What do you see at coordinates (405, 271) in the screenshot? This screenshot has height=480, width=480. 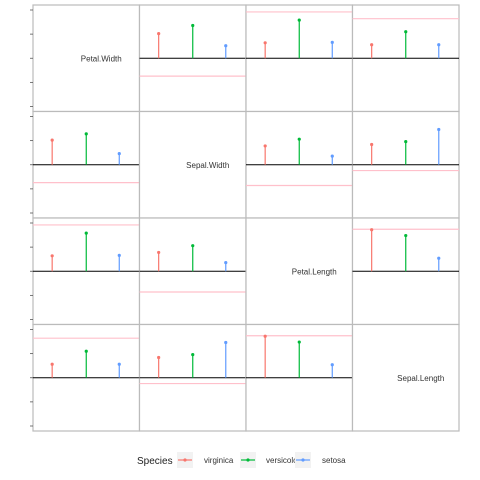 I see `panel-r2-c3` at bounding box center [405, 271].